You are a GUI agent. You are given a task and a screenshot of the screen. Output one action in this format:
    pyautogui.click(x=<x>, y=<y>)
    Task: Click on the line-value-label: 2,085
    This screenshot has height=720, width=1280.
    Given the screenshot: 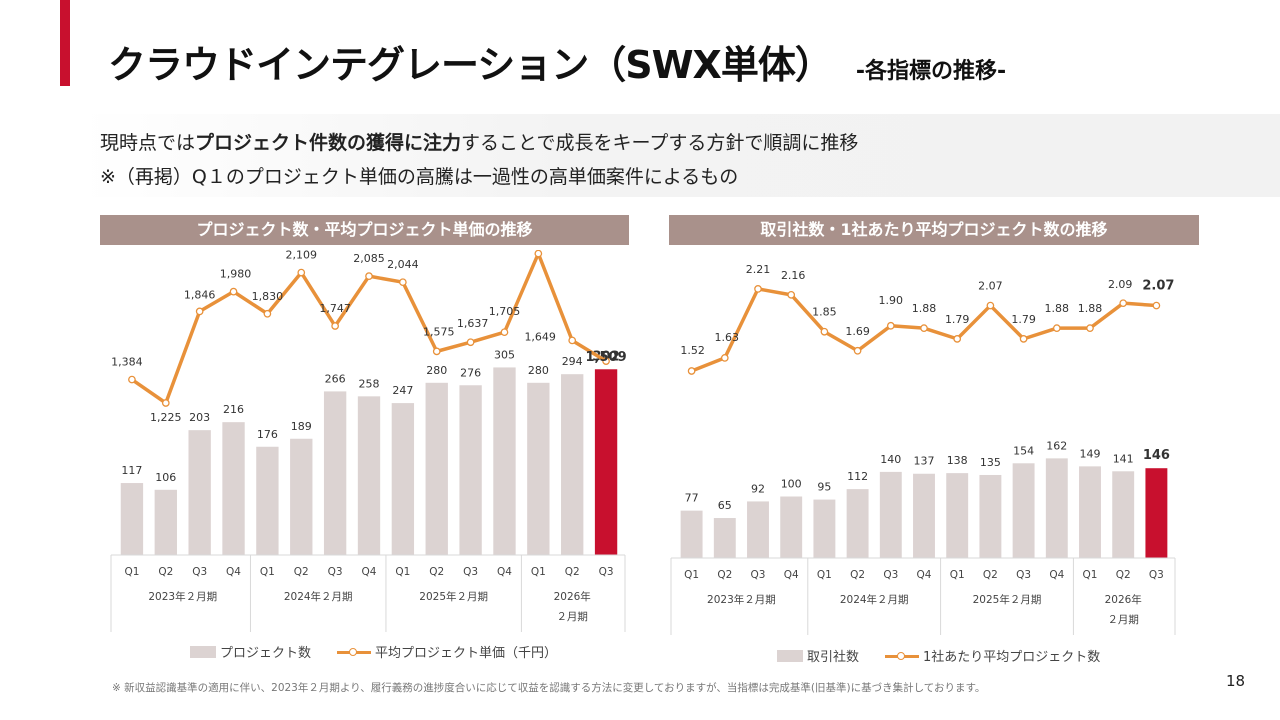 What is the action you would take?
    pyautogui.click(x=369, y=258)
    